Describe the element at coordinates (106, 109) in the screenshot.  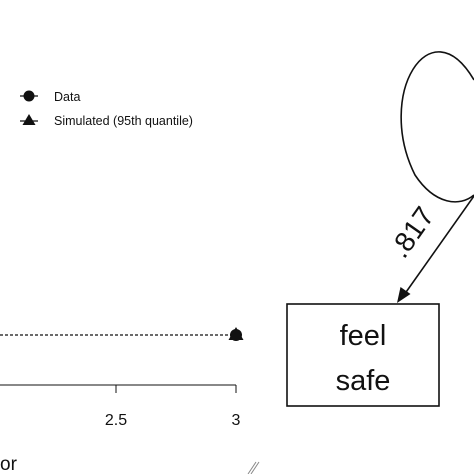
I see `legend: Data Simulated (95th quantile)` at that location.